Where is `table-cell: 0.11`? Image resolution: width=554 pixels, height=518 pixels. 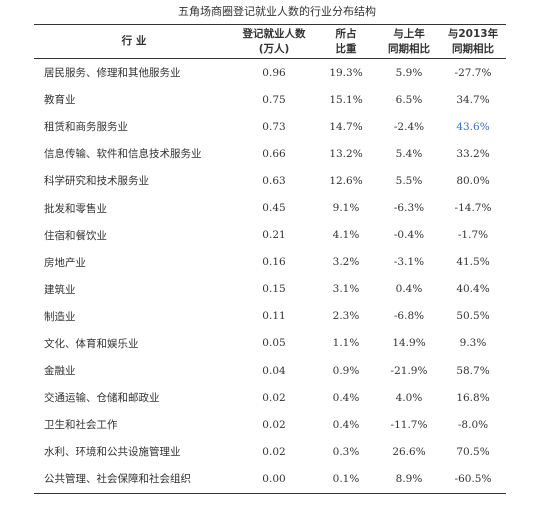
table-cell: 0.11 is located at coordinates (274, 316).